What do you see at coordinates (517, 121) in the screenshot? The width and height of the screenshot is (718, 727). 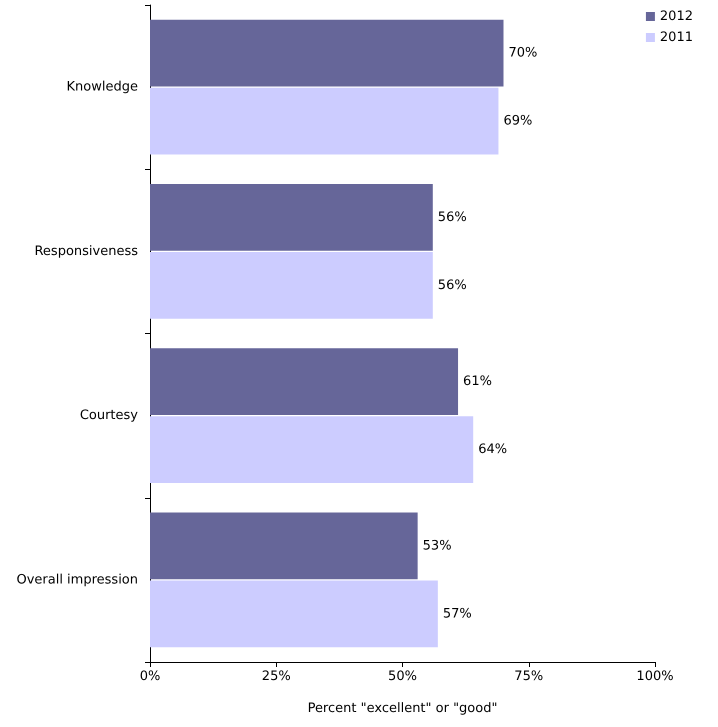 I see `data-label: 69%` at bounding box center [517, 121].